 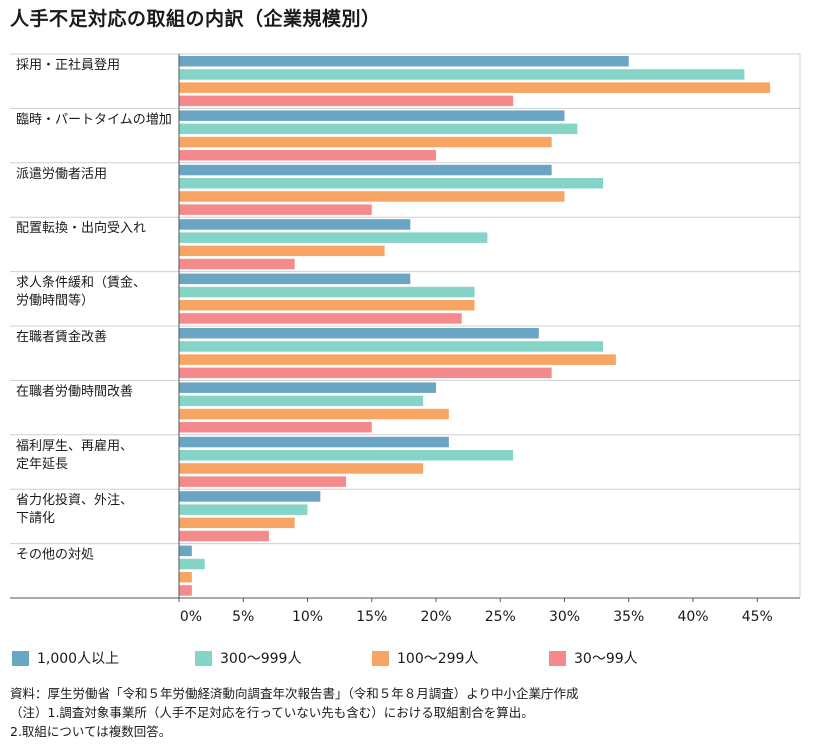 I want to click on category-label: 採用・正社員登用, so click(x=68, y=65).